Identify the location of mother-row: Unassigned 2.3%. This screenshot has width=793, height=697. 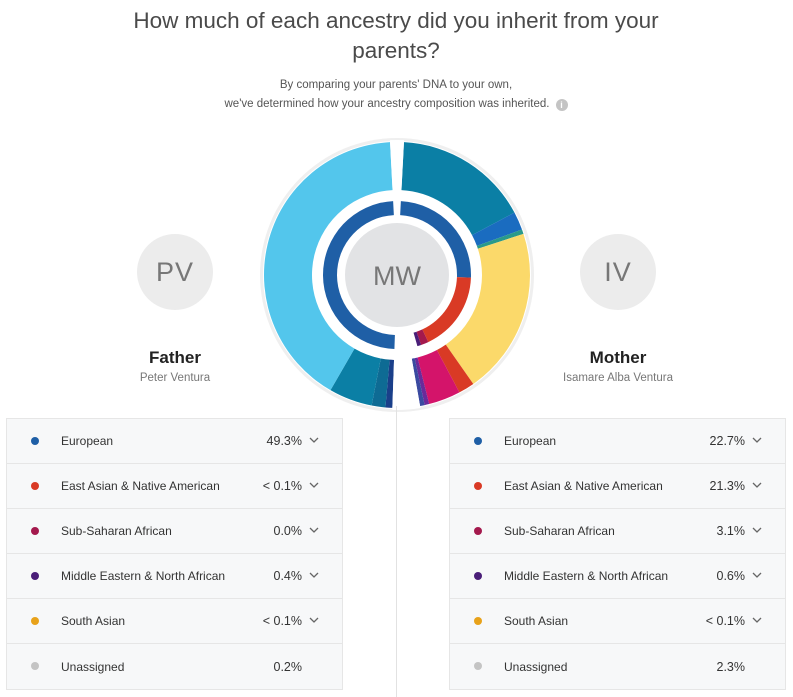
(617, 666).